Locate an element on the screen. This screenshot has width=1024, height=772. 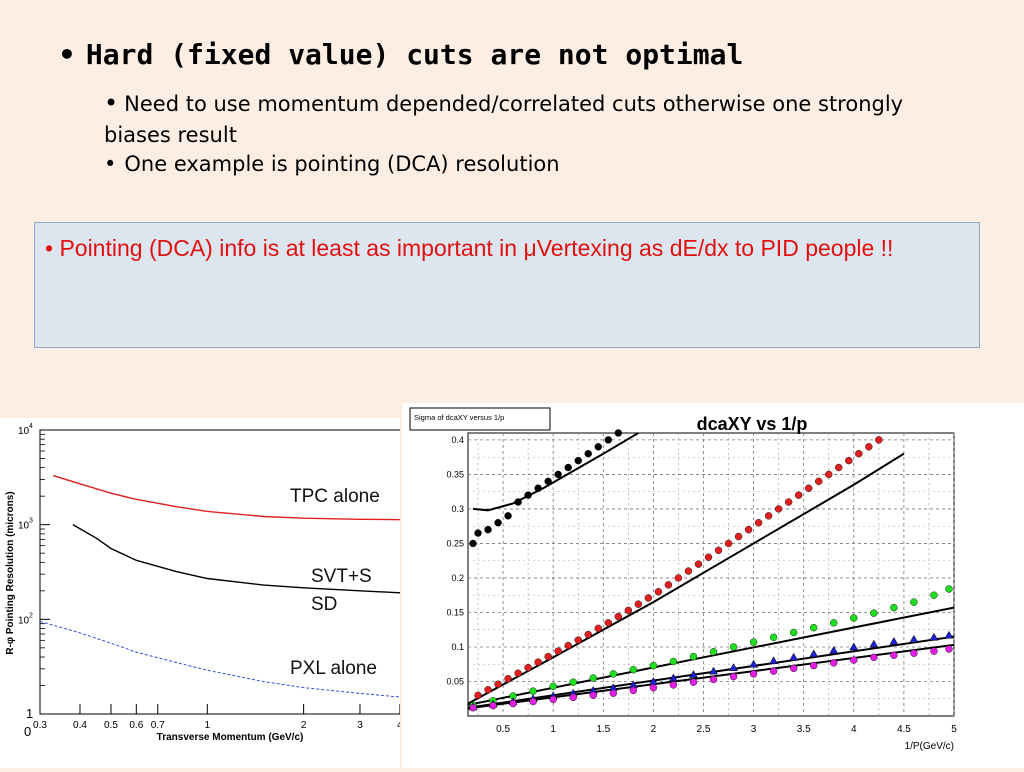
y-tick-label: 0.3 is located at coordinates (457, 509).